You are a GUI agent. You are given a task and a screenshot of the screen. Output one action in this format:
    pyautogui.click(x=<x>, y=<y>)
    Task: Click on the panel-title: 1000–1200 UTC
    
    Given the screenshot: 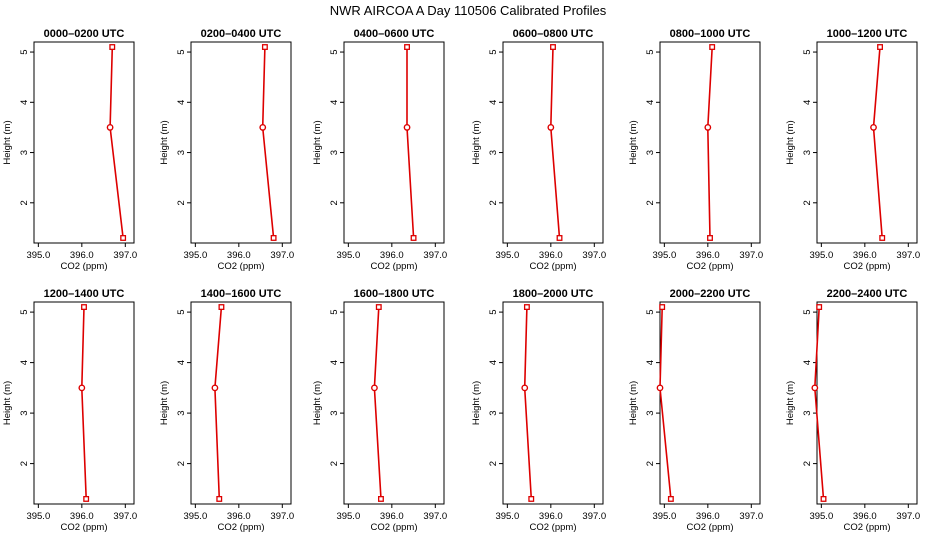 What is the action you would take?
    pyautogui.click(x=867, y=34)
    